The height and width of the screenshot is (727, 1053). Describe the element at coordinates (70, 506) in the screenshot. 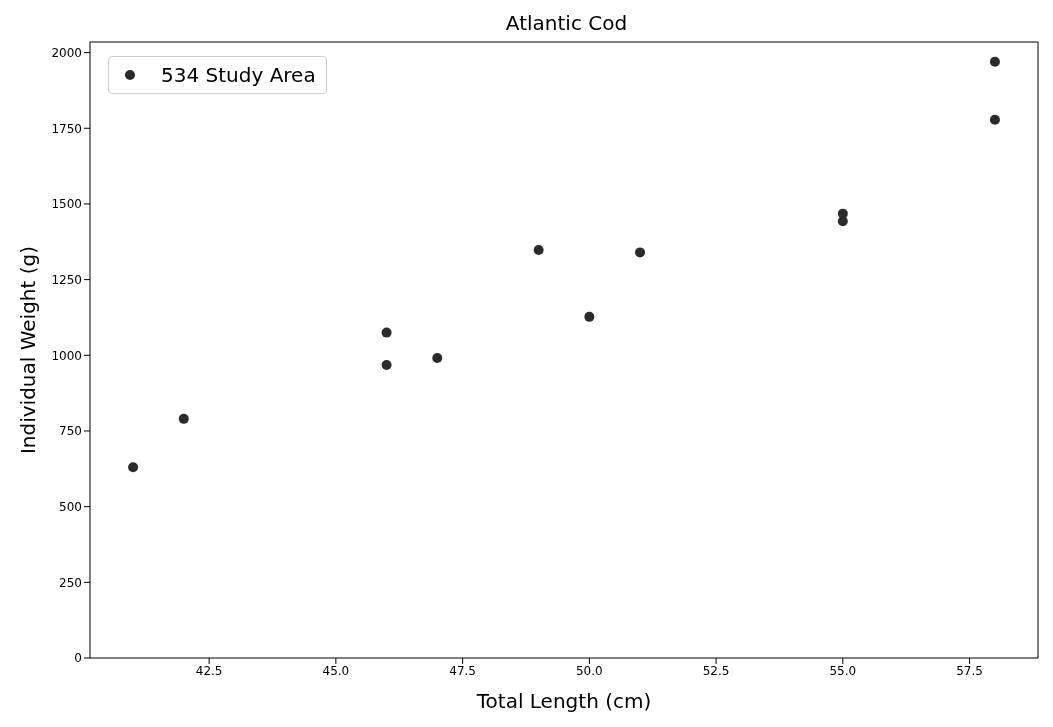

I see `y-tick-label: 500` at that location.